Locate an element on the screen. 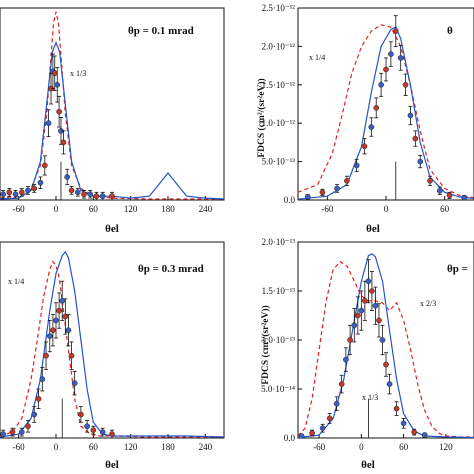 This screenshot has height=474, width=474. y-tick-label: 1.5·10⁻¹³ is located at coordinates (279, 291).